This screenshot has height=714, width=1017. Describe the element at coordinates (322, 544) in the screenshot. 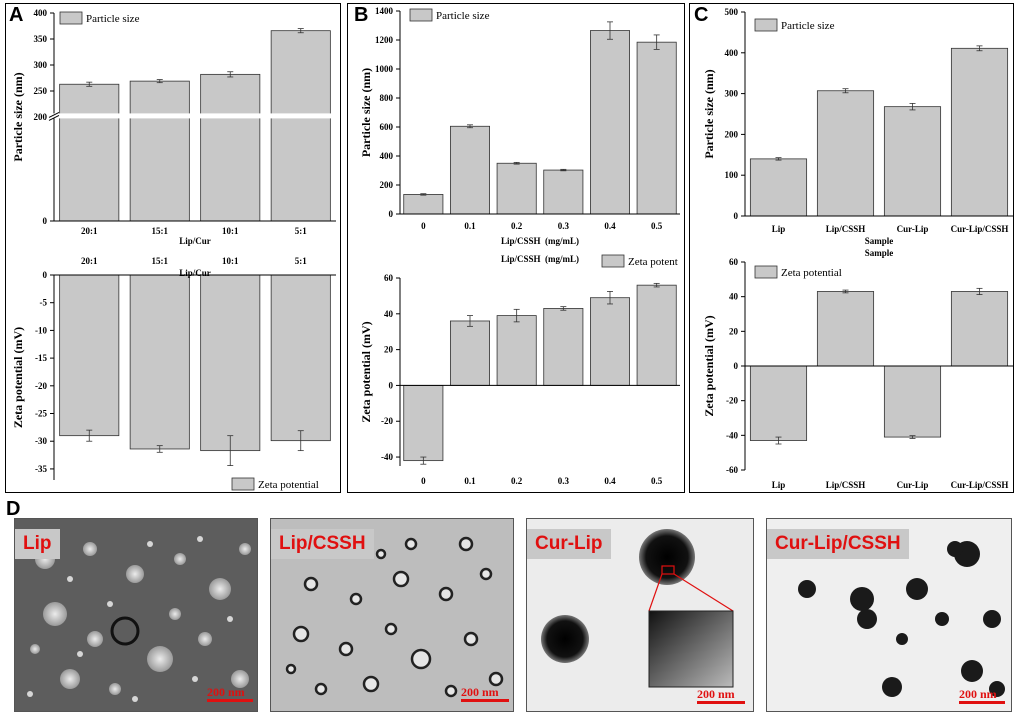

I see `tem-label-lip-cssh: Lip/CSSH` at that location.